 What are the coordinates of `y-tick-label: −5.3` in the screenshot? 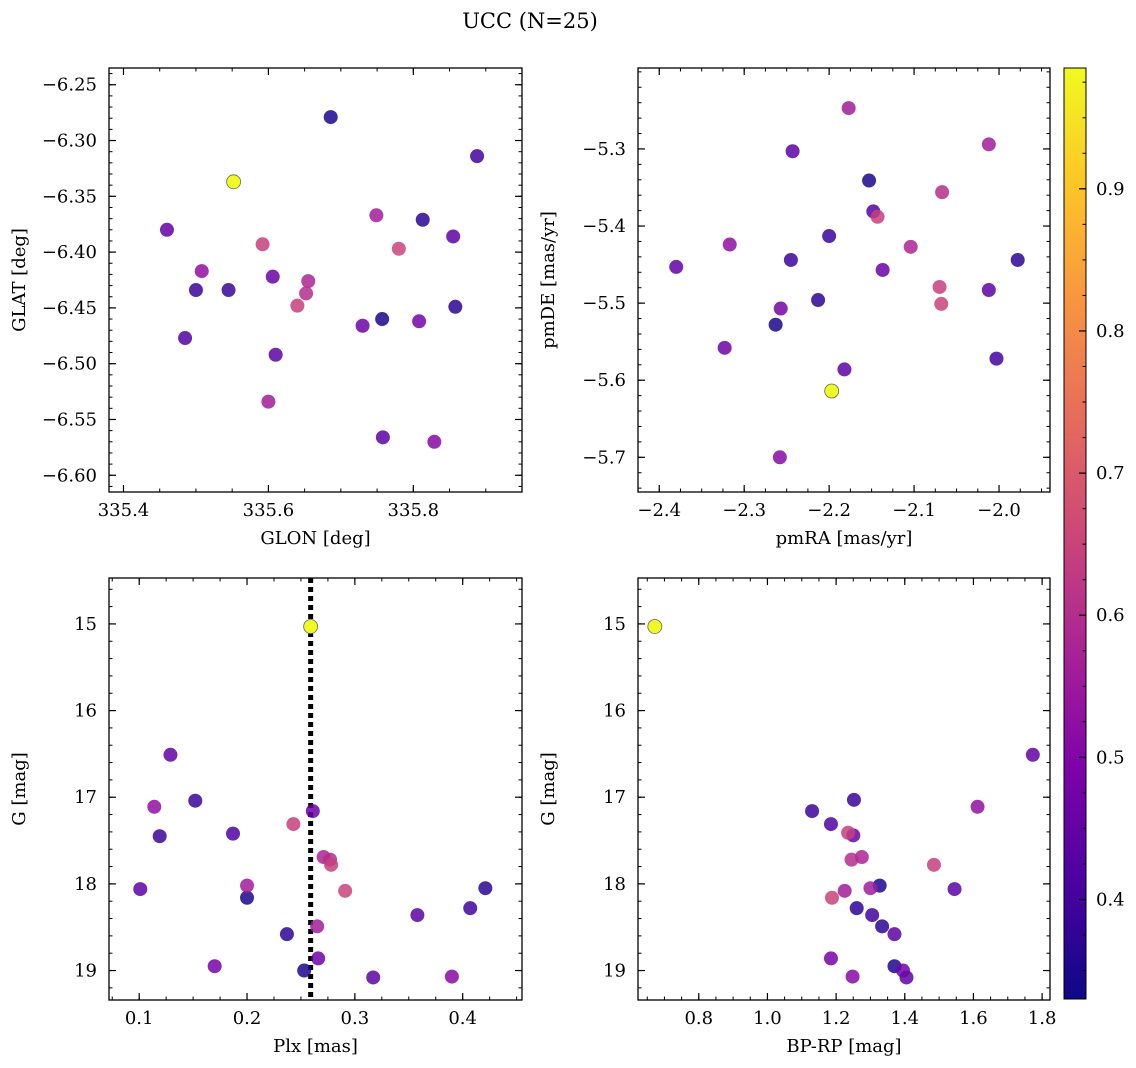 It's located at (604, 149).